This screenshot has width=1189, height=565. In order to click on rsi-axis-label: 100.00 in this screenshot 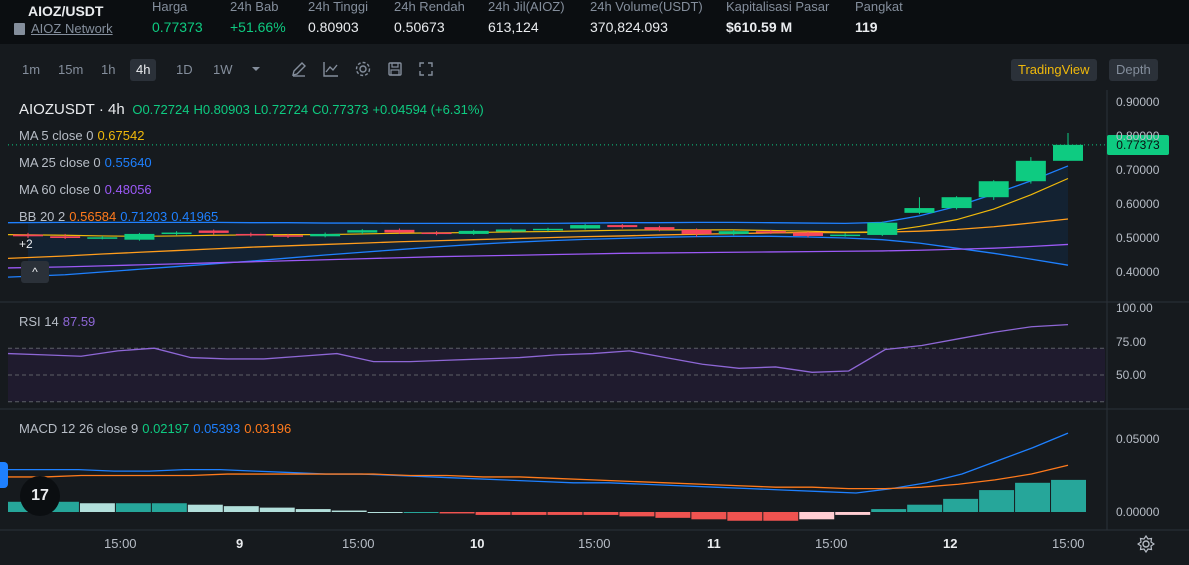, I will do `click(1134, 308)`.